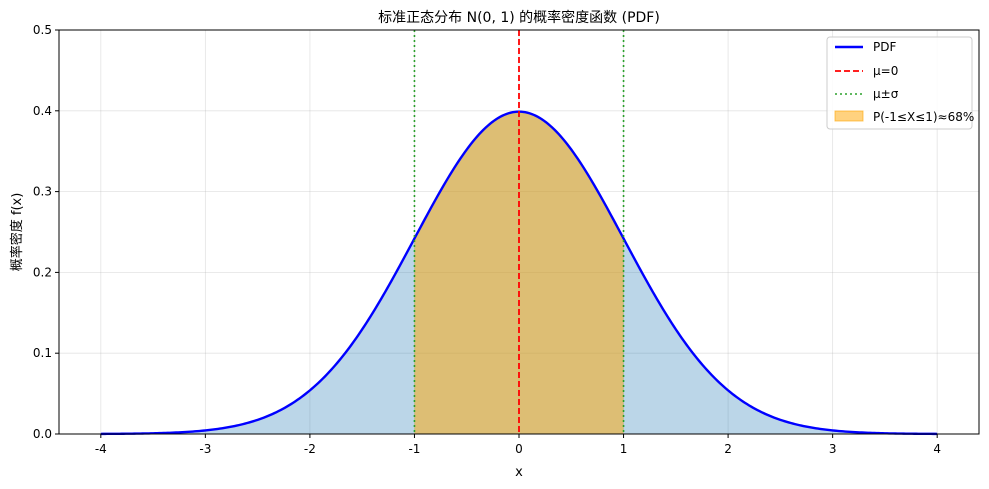  Describe the element at coordinates (42, 111) in the screenshot. I see `y-tick-label: 0.4` at that location.